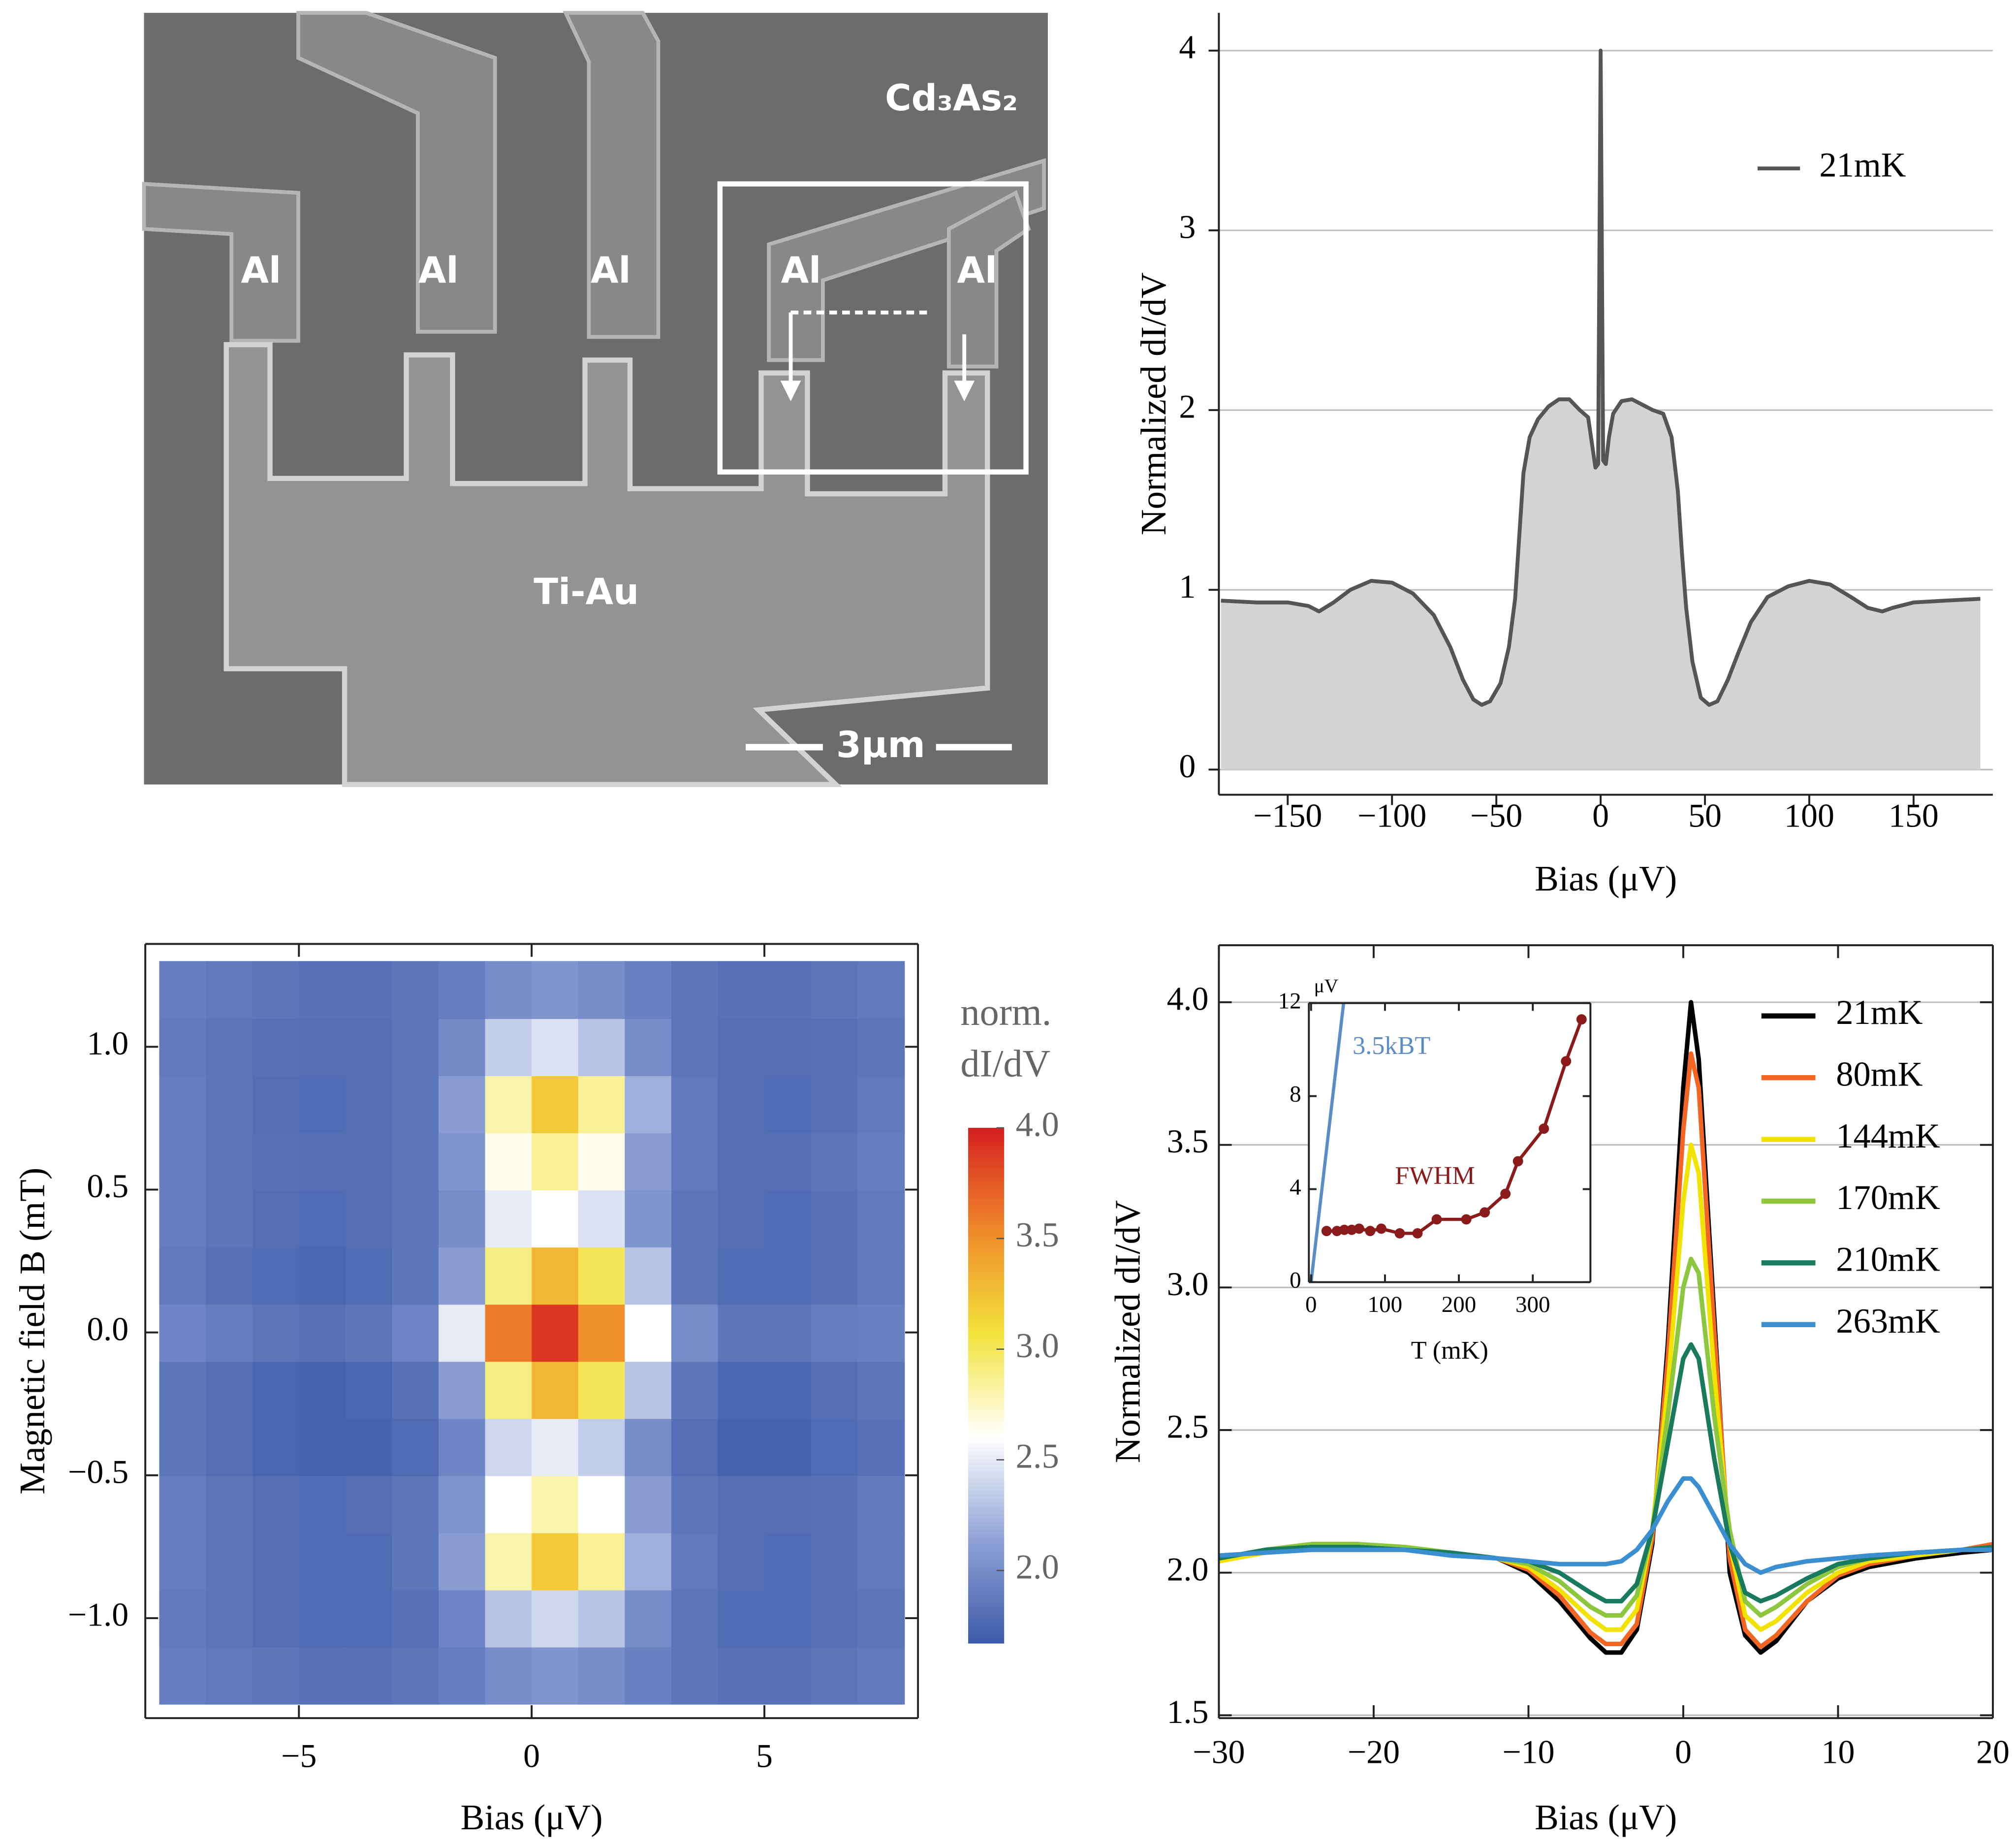  I want to click on chart-panel: 3.5kBT FWHM 0 4 8 12 0 100 200 300 T (mK) μV, so click(1435, 1170).